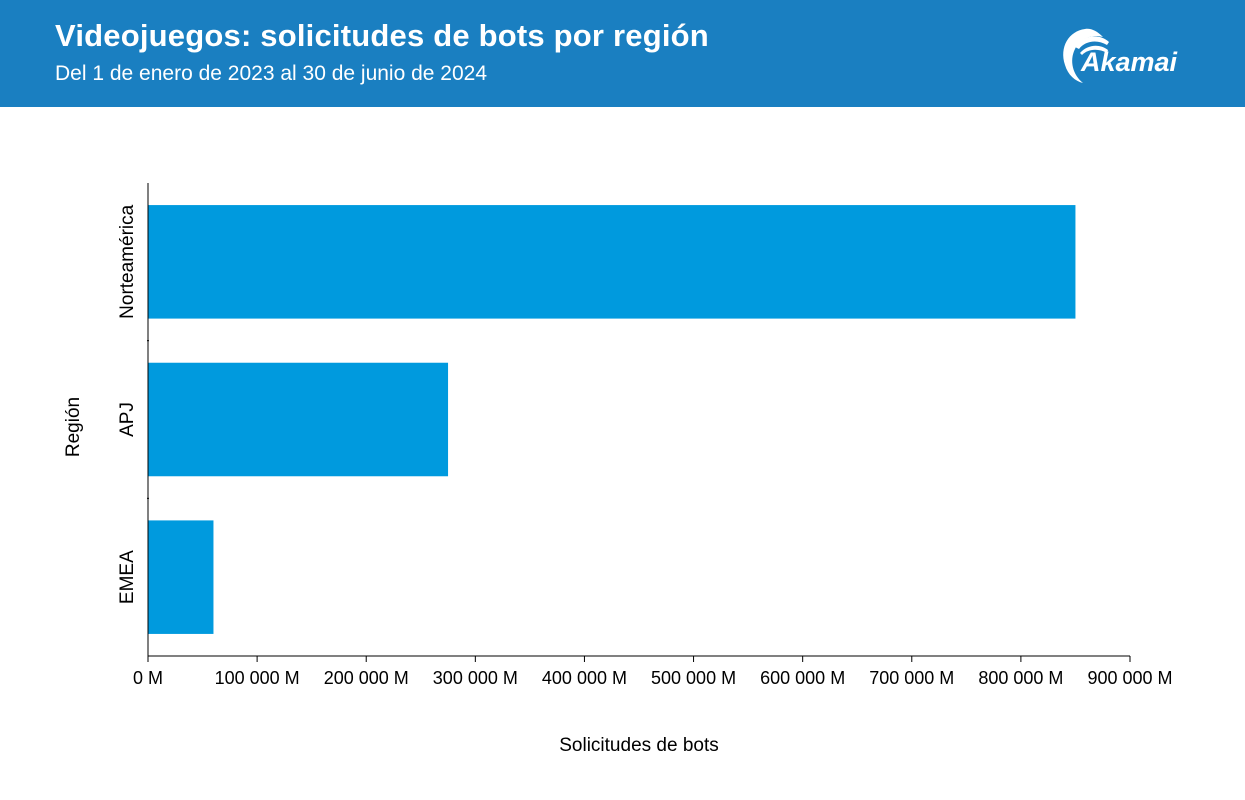 The width and height of the screenshot is (1245, 800). I want to click on category-label-2: EMEA, so click(127, 577).